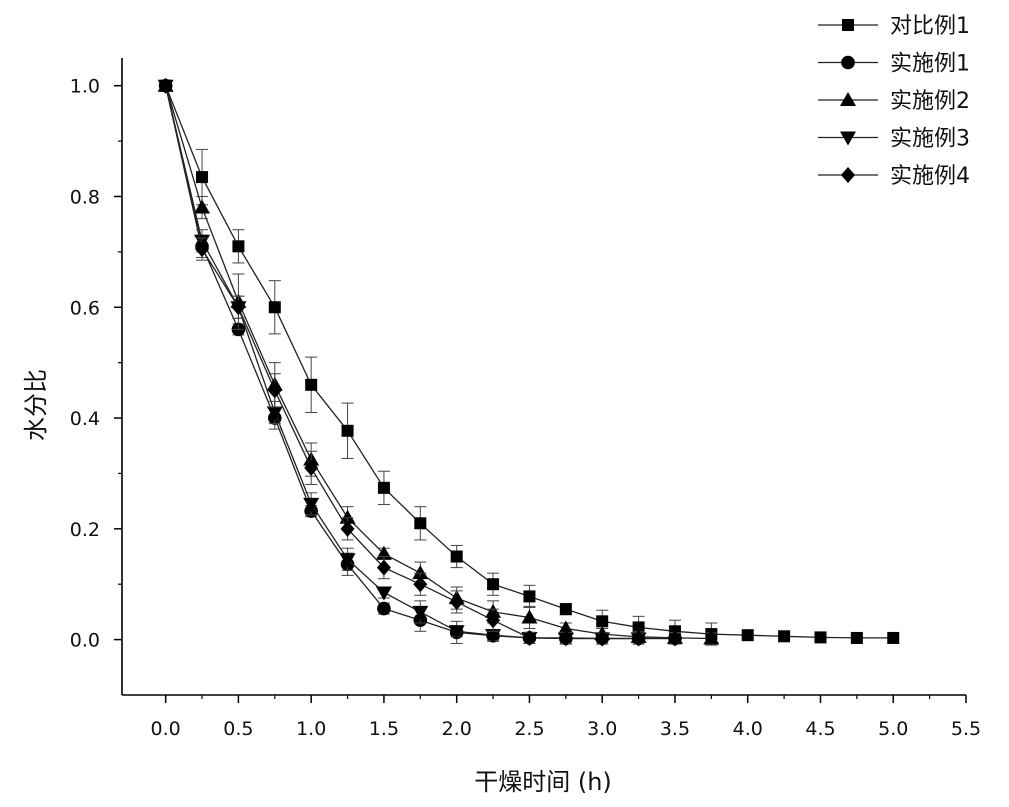  Describe the element at coordinates (529, 729) in the screenshot. I see `x-tick-label: 2.5` at that location.